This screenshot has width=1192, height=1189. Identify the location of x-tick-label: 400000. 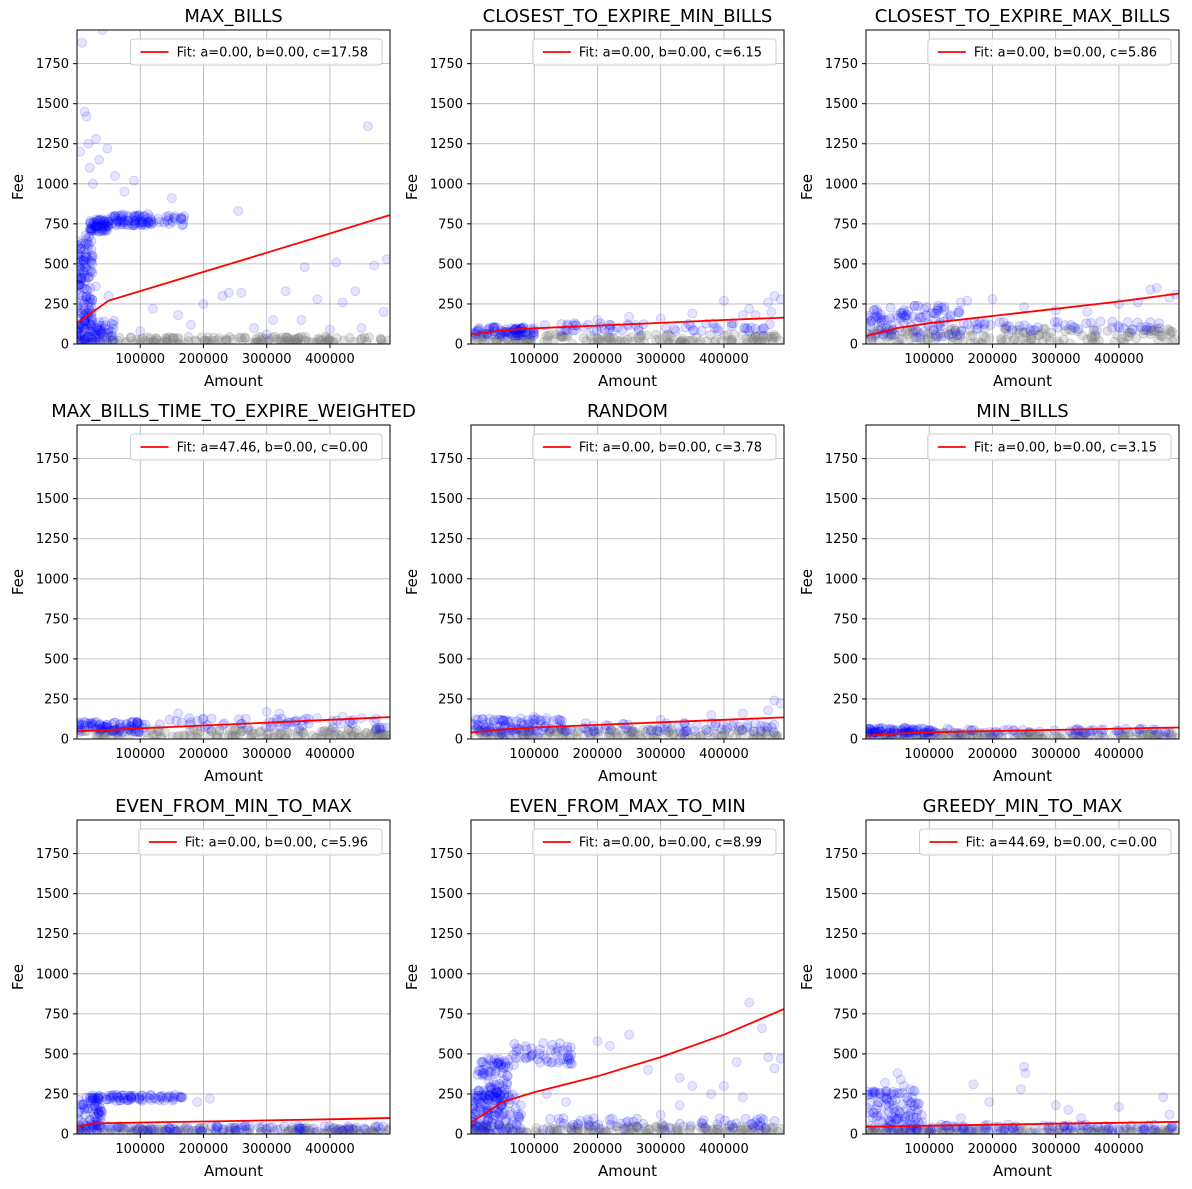
(724, 1149).